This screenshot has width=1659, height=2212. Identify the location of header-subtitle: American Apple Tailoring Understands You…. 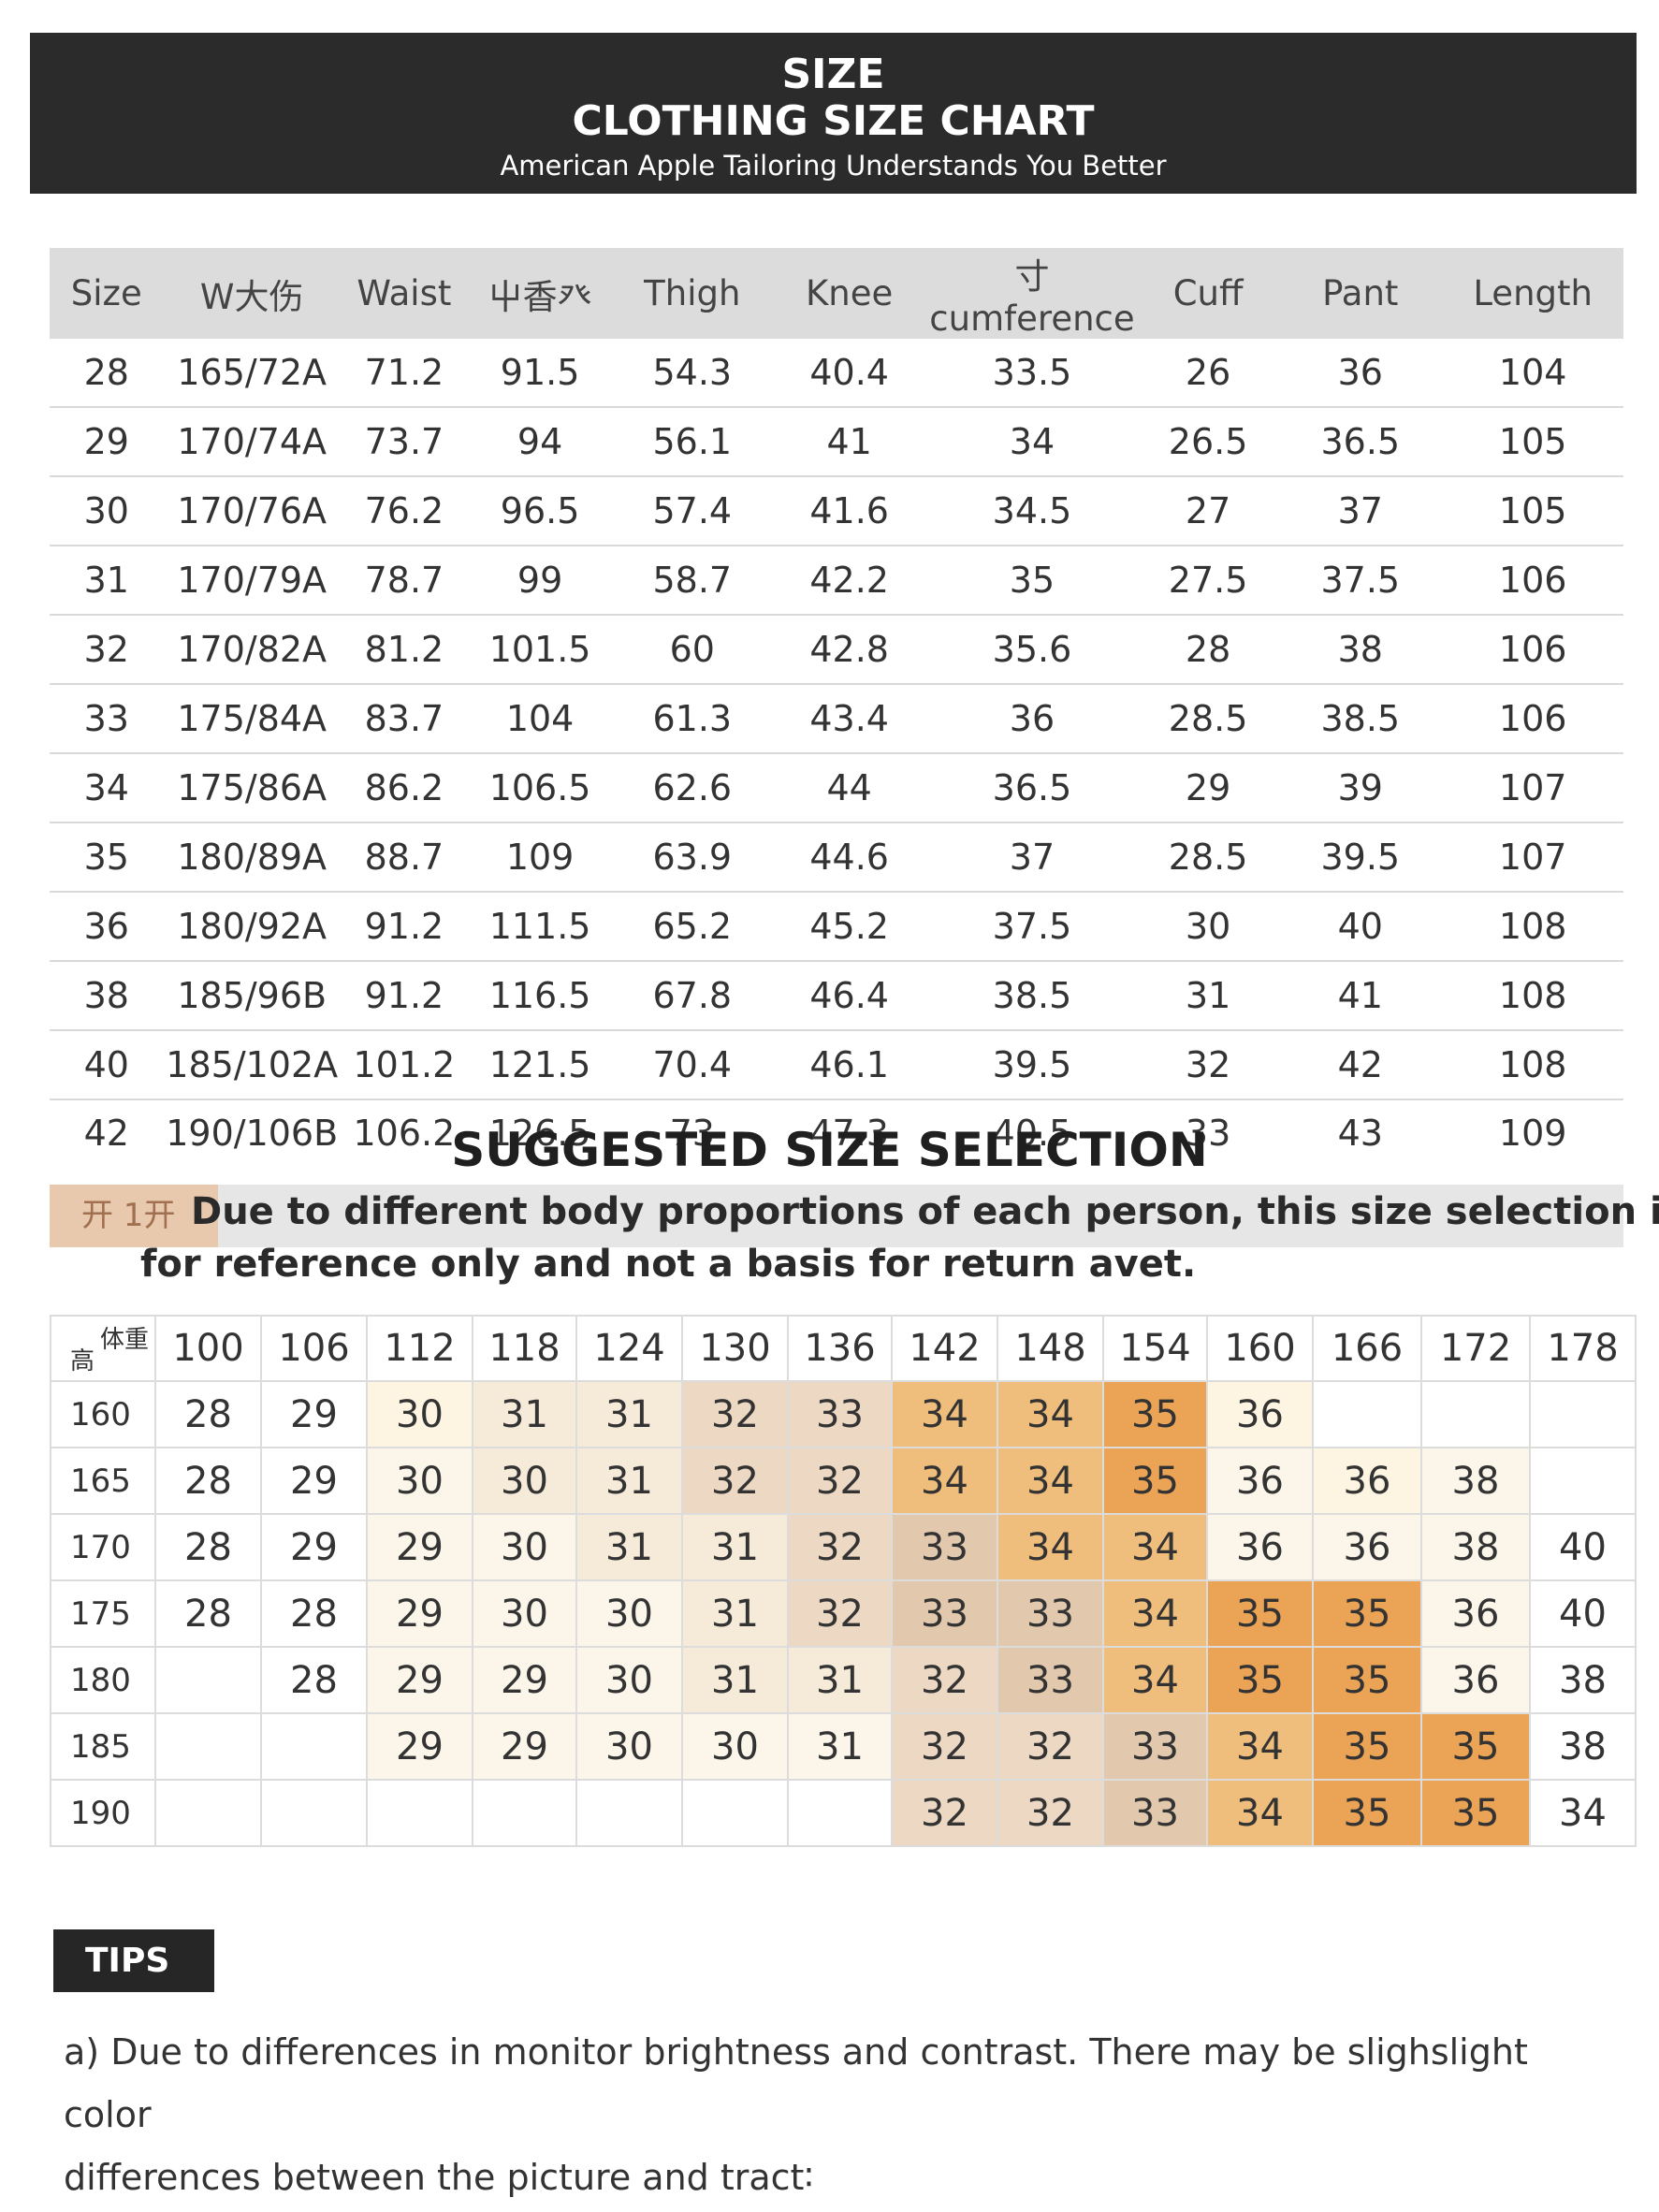
(834, 166).